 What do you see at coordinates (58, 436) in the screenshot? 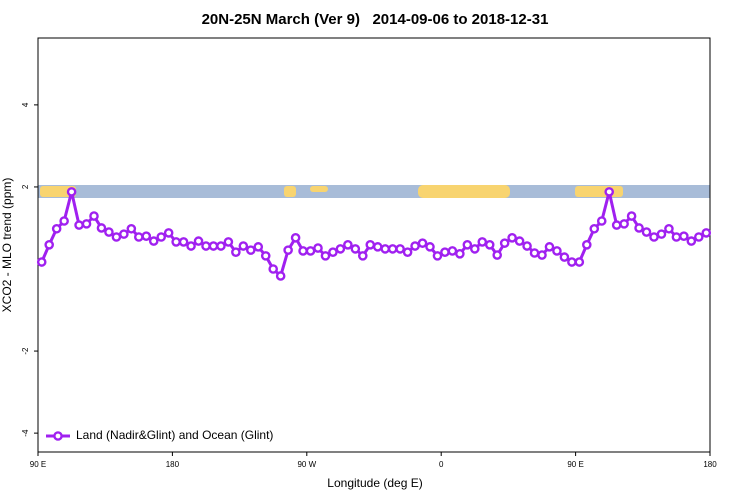
I see `legend-marker` at bounding box center [58, 436].